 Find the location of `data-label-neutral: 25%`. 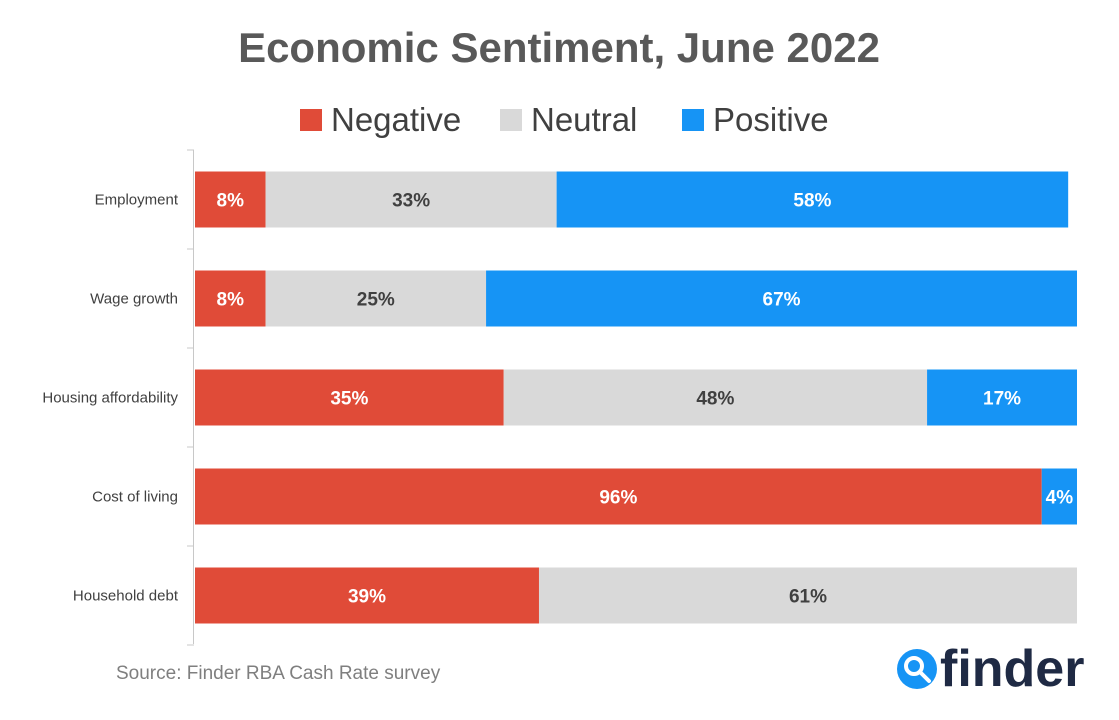

data-label-neutral: 25% is located at coordinates (376, 300).